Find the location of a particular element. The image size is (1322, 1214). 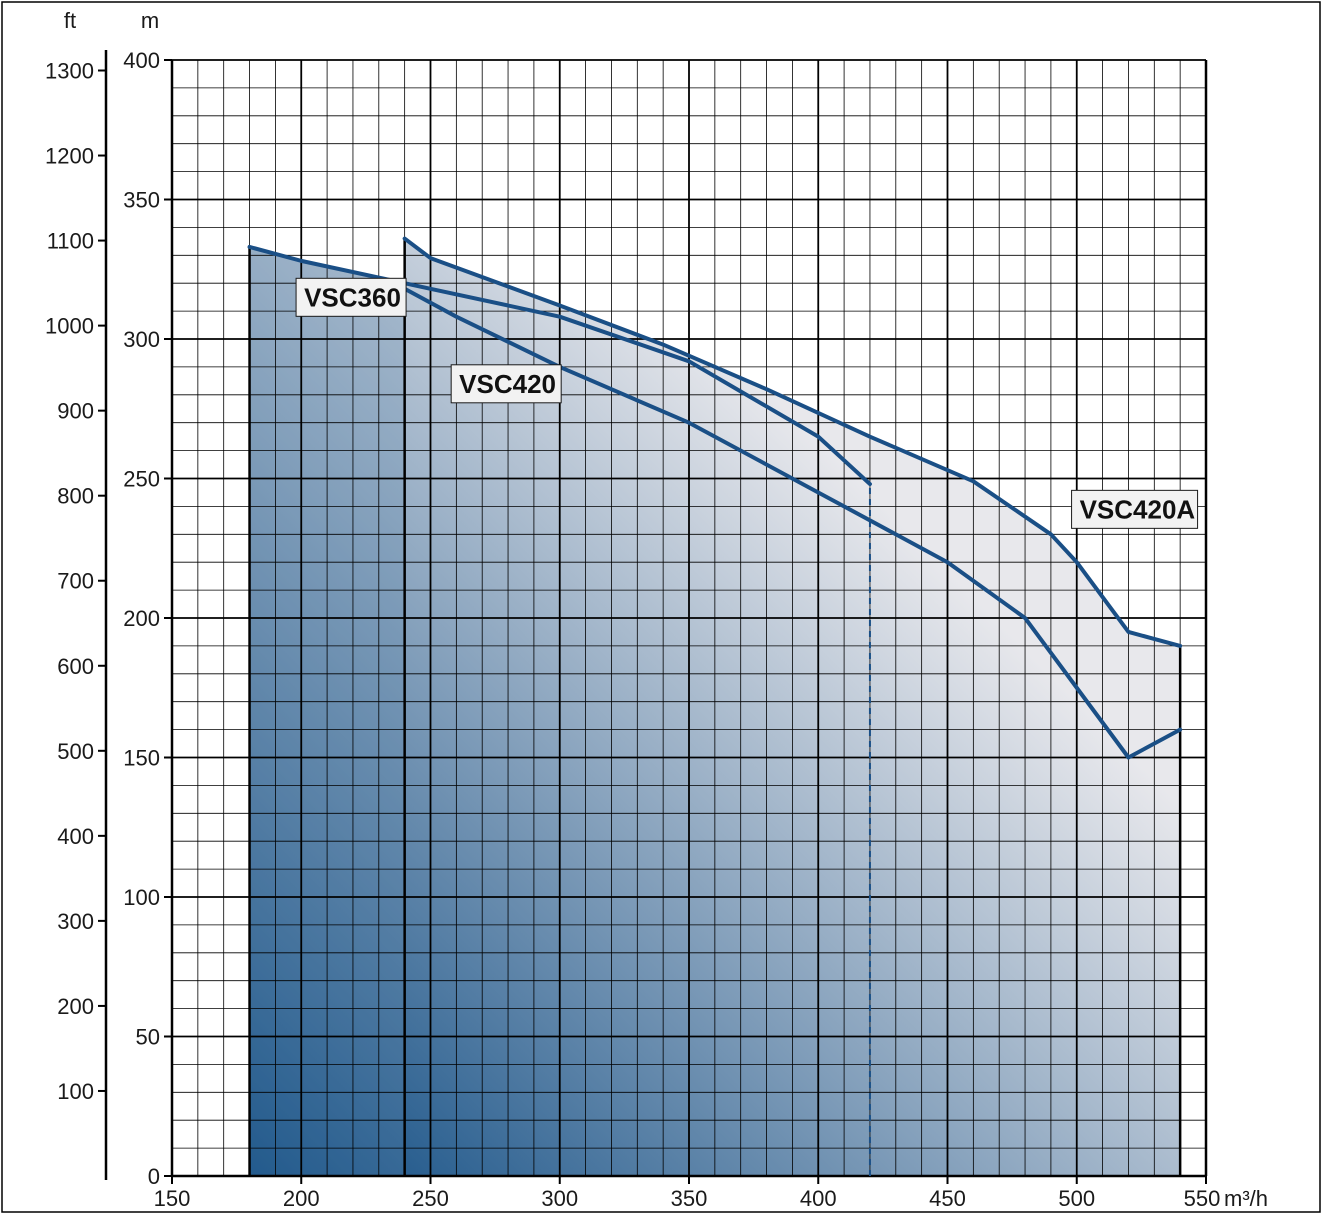

x-tick-label: 150 is located at coordinates (172, 1198).